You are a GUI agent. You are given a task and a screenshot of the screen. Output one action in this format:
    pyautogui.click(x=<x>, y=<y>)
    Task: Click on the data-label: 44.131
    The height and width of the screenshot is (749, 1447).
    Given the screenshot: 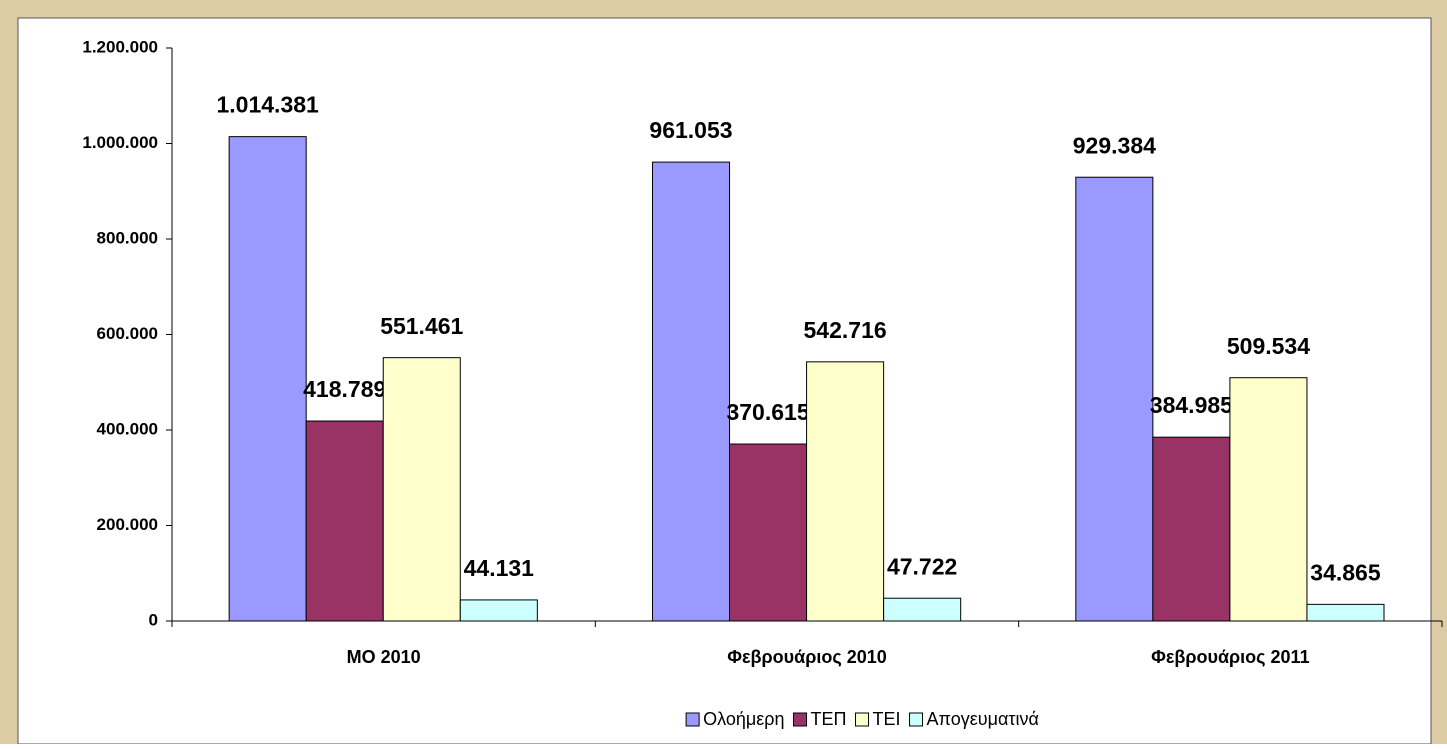 What is the action you would take?
    pyautogui.click(x=499, y=568)
    